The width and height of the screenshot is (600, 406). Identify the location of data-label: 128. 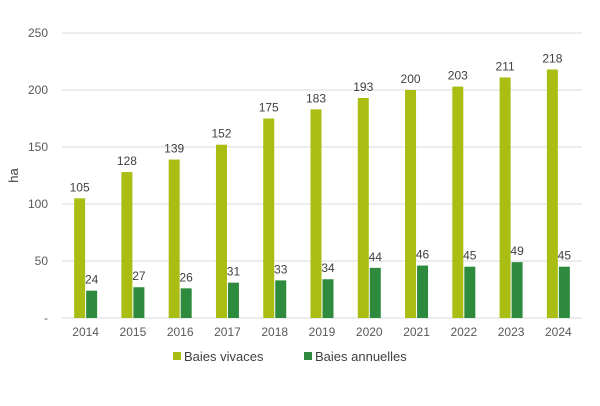
(127, 161).